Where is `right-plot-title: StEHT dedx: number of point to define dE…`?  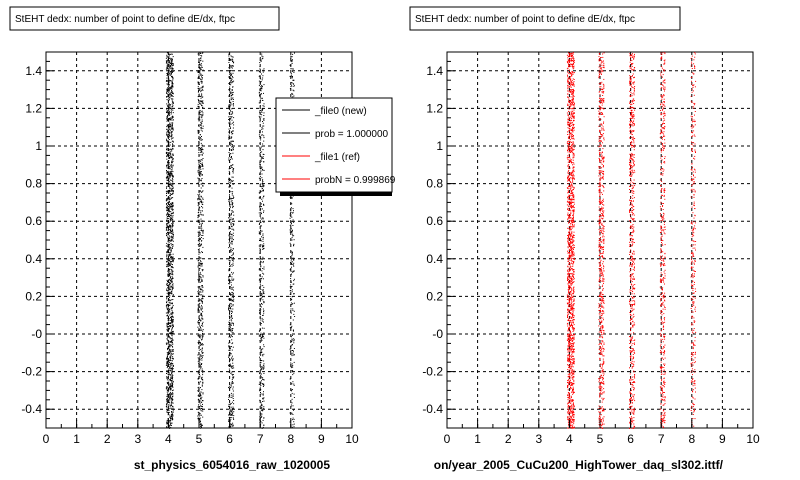
right-plot-title: StEHT dedx: number of point to define dE… is located at coordinates (525, 19).